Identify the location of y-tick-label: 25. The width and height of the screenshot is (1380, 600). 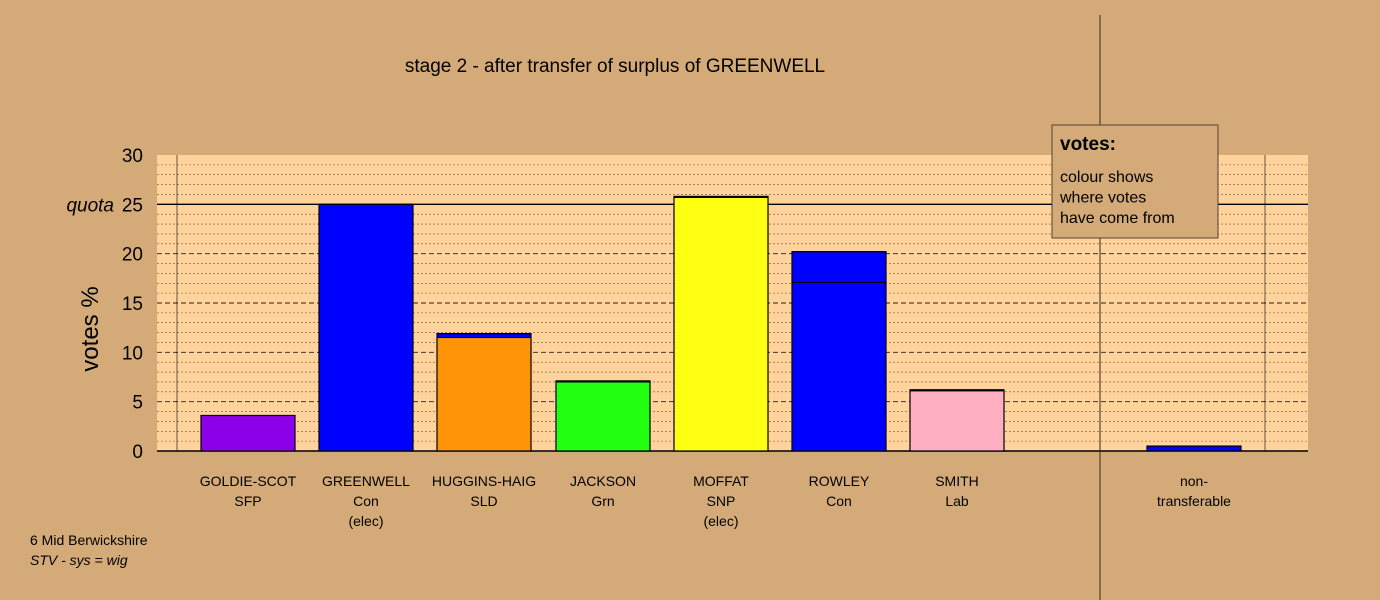
(132, 205).